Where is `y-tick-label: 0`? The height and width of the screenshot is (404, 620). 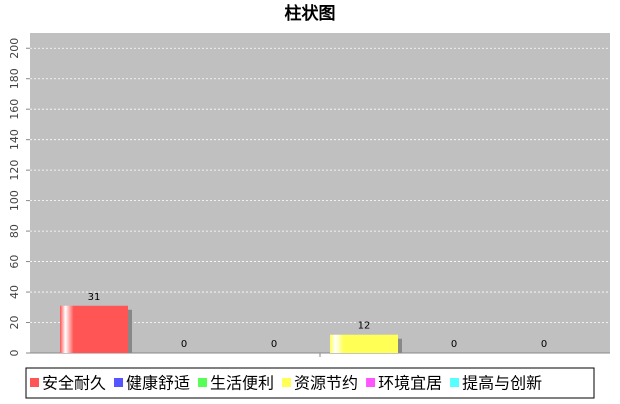 y-tick-label: 0 is located at coordinates (14, 353).